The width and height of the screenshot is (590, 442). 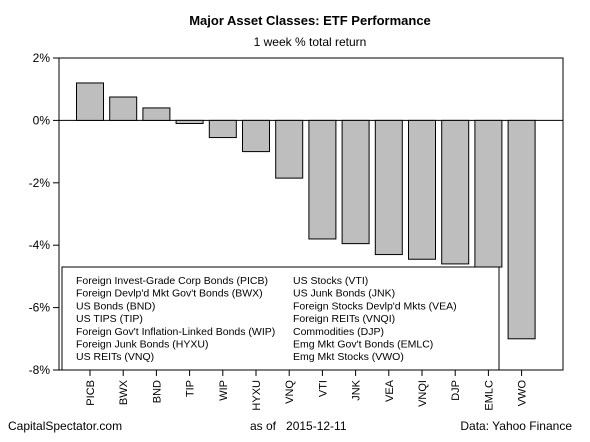 I want to click on y-tick-label: -4%, so click(x=40, y=245).